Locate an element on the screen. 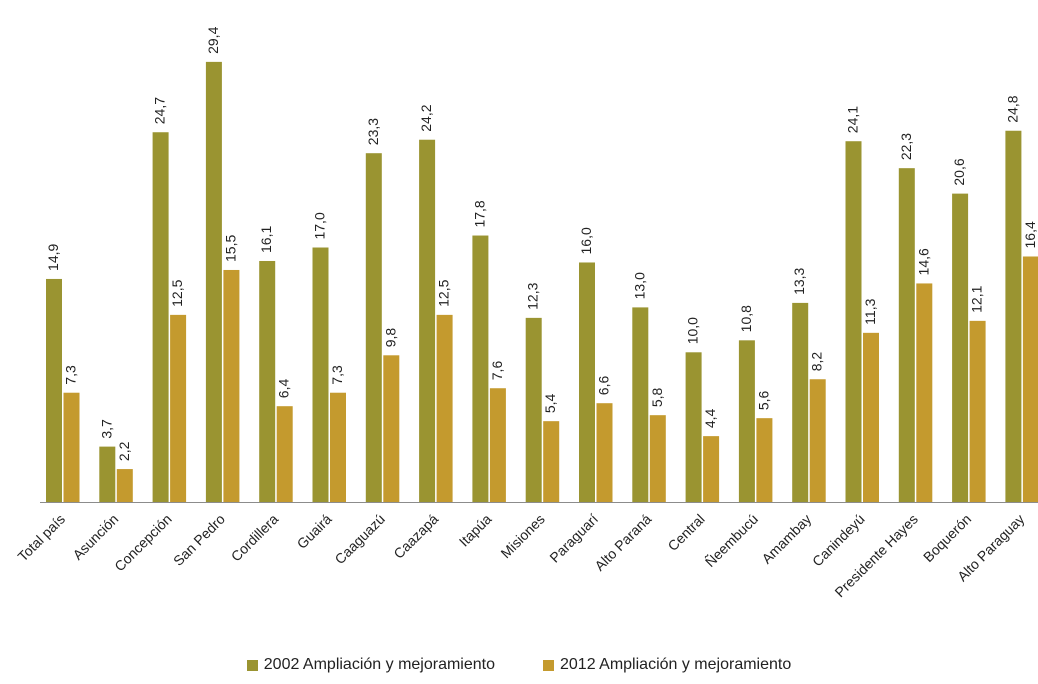 The width and height of the screenshot is (1038, 684). data-label-2002-10: 16,0 is located at coordinates (586, 240).